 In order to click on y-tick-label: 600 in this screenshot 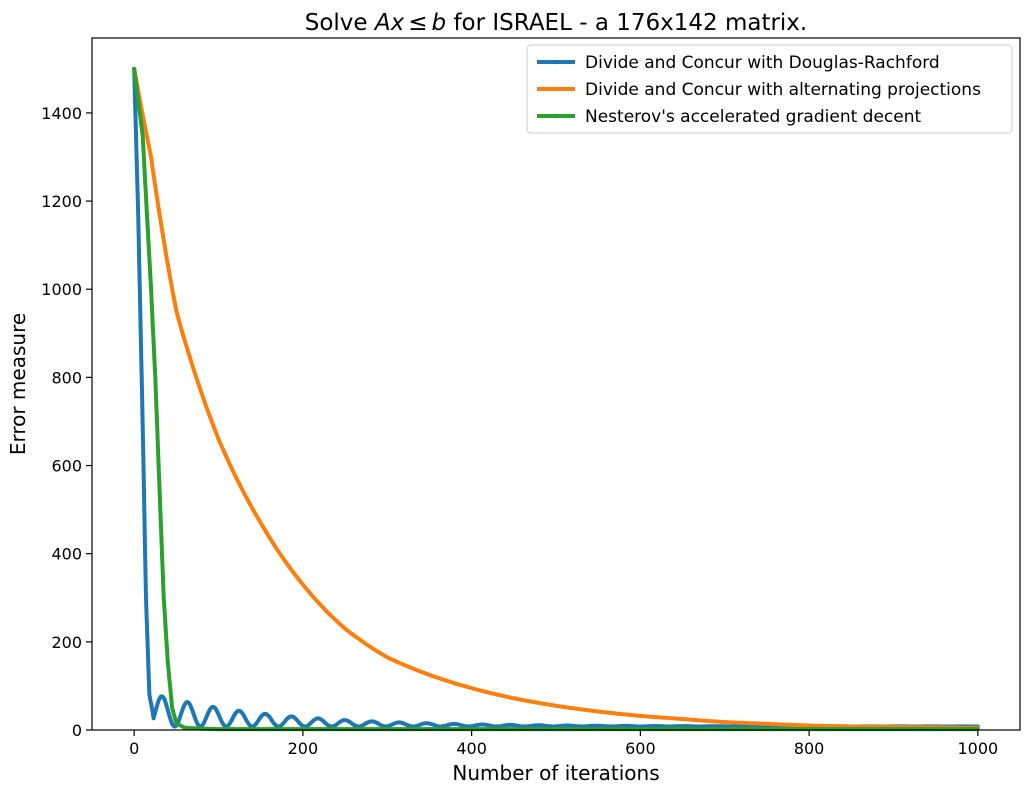, I will do `click(66, 466)`.